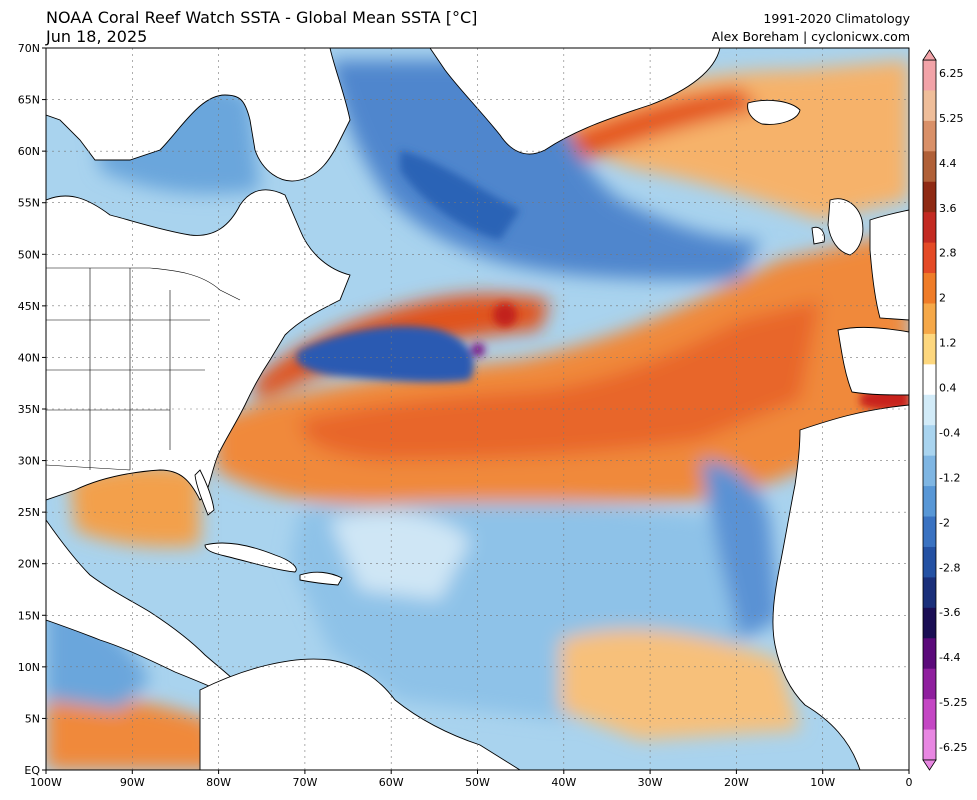 The width and height of the screenshot is (977, 800). I want to click on lat-tick-label: 55N, so click(29, 203).